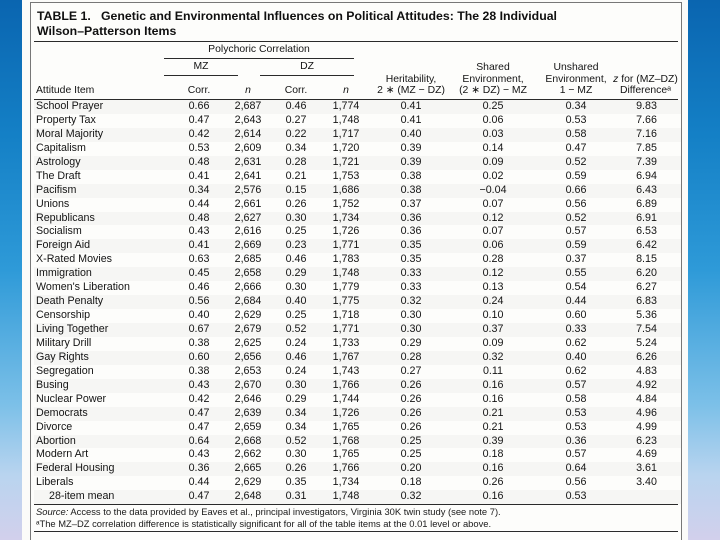 The image size is (720, 540). Describe the element at coordinates (346, 440) in the screenshot. I see `value-cell: 1,768` at that location.